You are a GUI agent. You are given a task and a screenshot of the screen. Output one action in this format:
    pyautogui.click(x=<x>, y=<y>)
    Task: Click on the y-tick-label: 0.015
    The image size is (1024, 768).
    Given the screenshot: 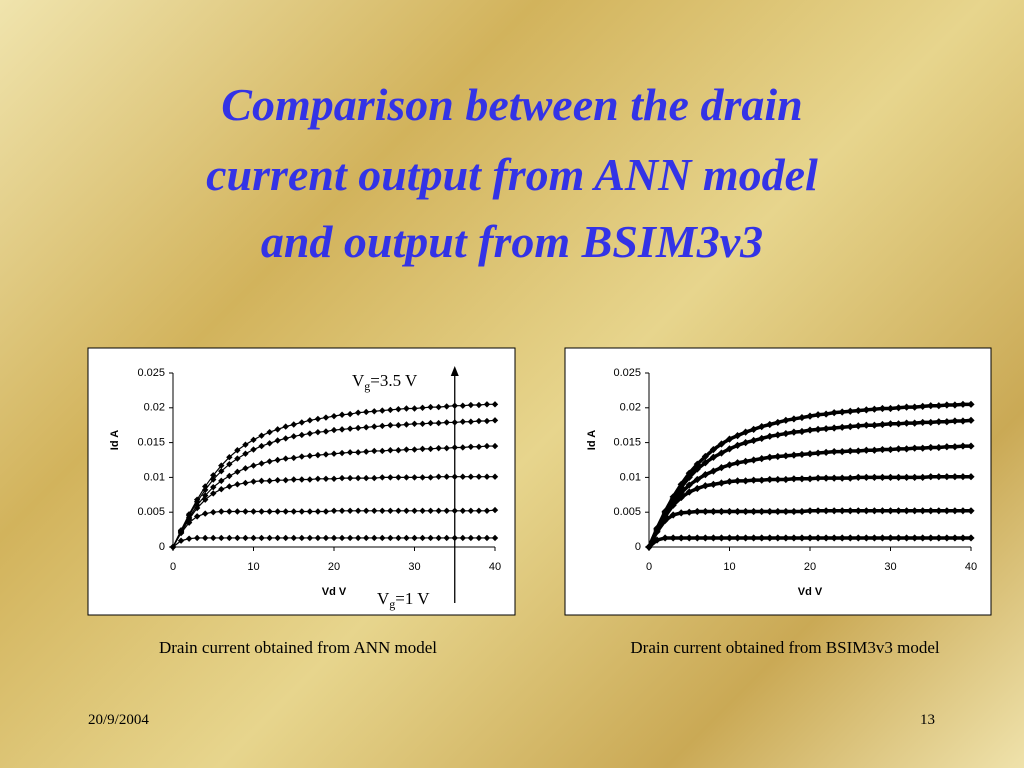 What is the action you would take?
    pyautogui.click(x=627, y=443)
    